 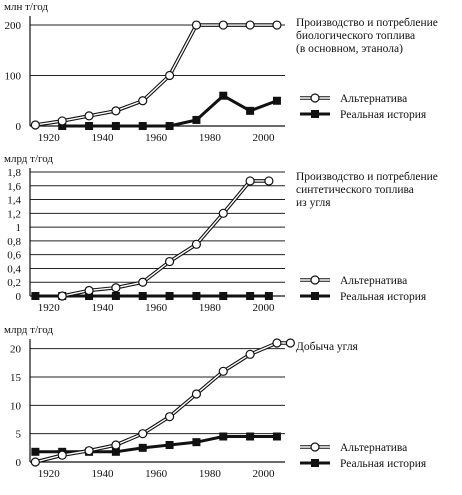 What do you see at coordinates (264, 138) in the screenshot?
I see `x-tick-label: 2000` at bounding box center [264, 138].